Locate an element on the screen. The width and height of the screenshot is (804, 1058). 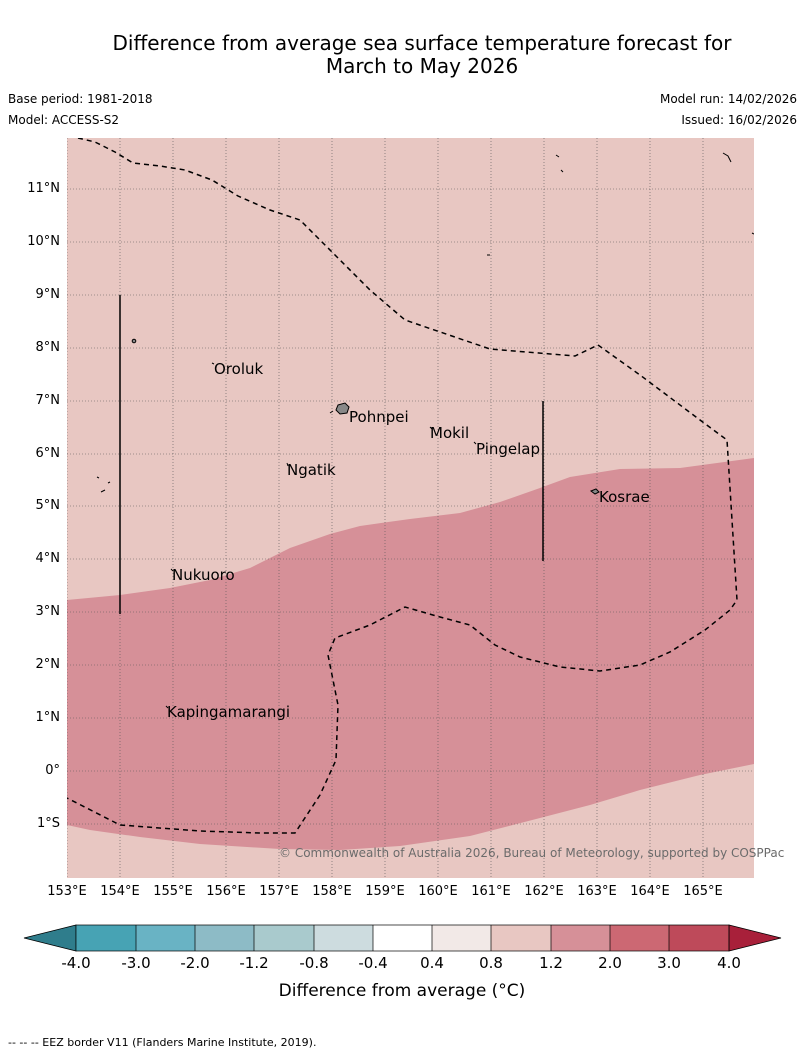
place-pohnpei: Pohnpei is located at coordinates (379, 417).